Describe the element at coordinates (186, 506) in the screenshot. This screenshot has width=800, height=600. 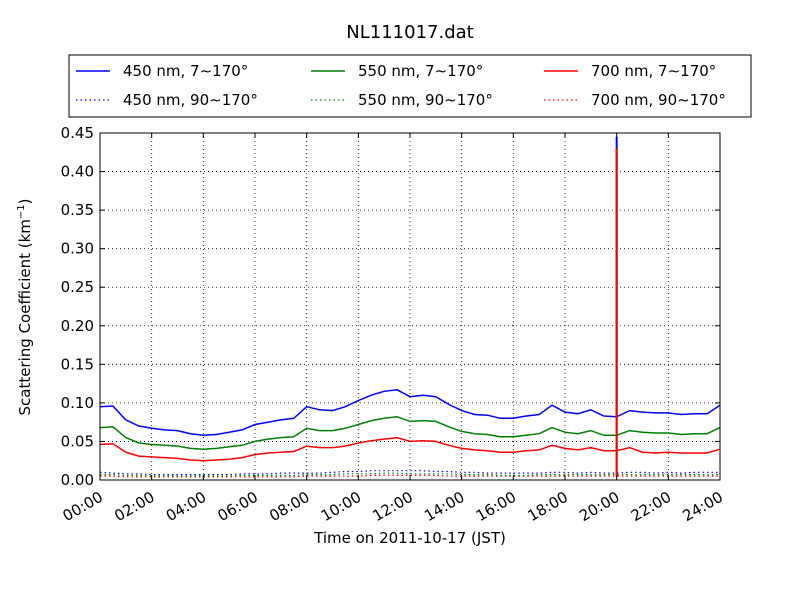
I see `x-tick-label: 04:00` at that location.